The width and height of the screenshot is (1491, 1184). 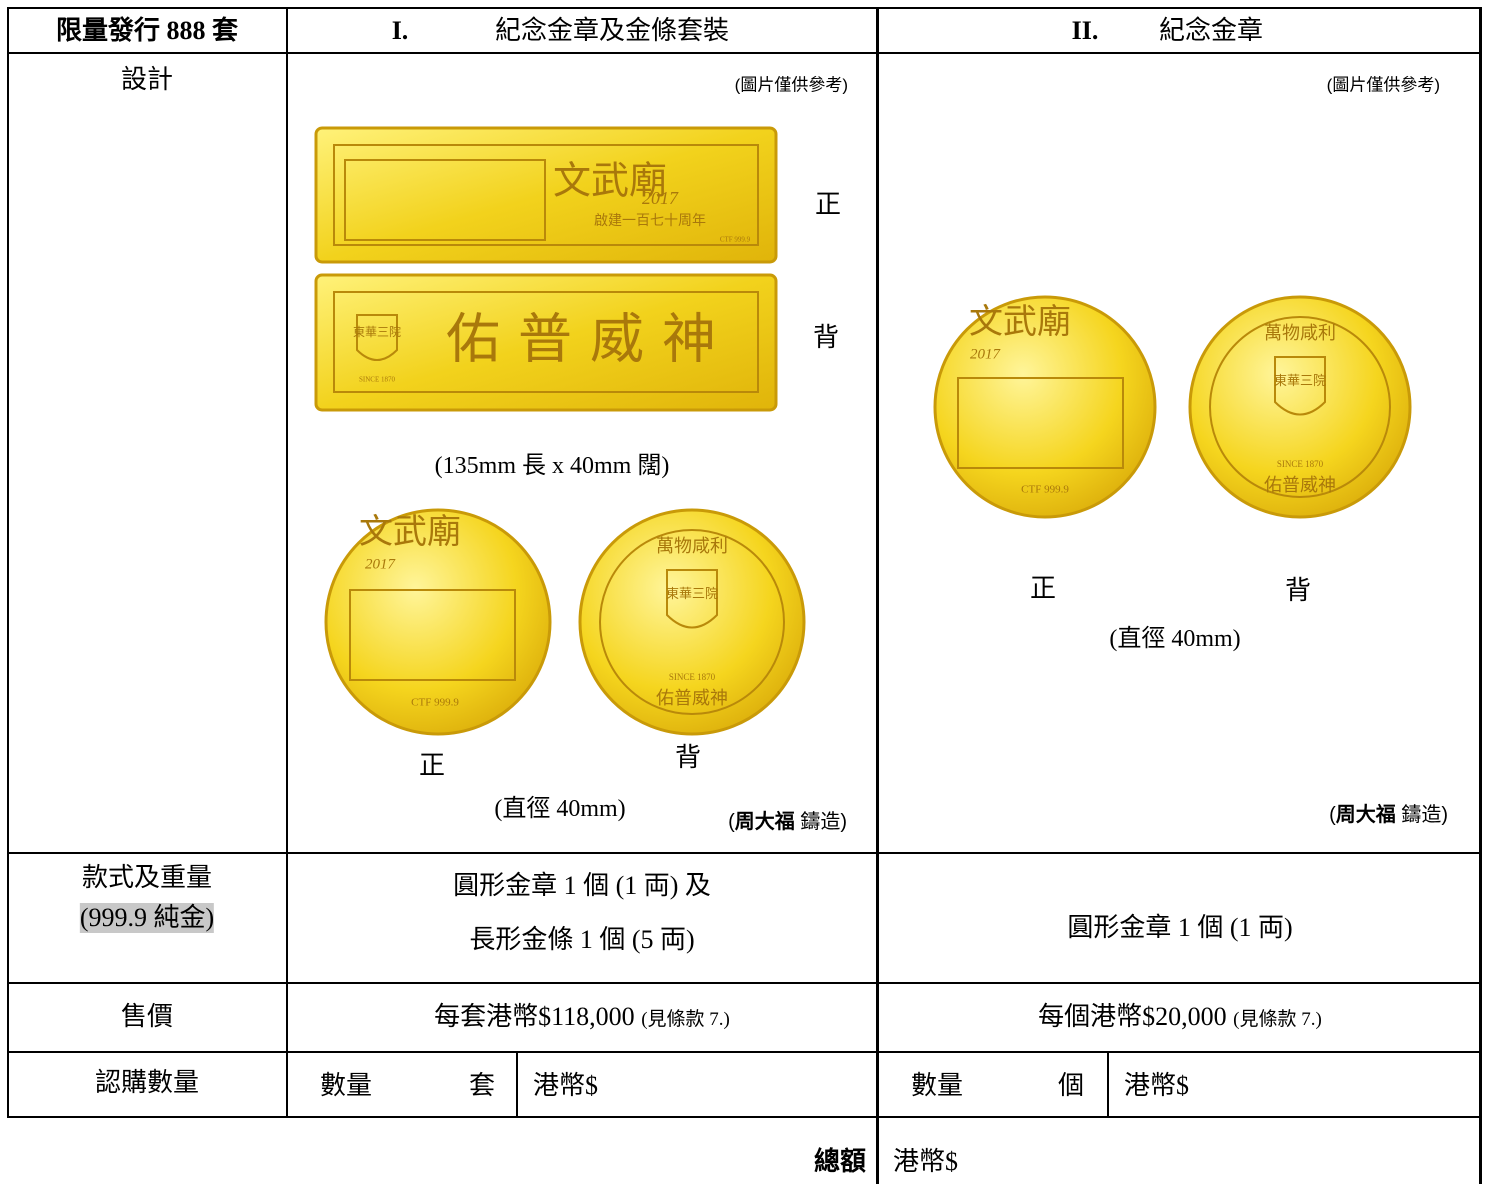 What do you see at coordinates (552, 466) in the screenshot?
I see `caption: (135mm 長 x 40mm 闊)` at bounding box center [552, 466].